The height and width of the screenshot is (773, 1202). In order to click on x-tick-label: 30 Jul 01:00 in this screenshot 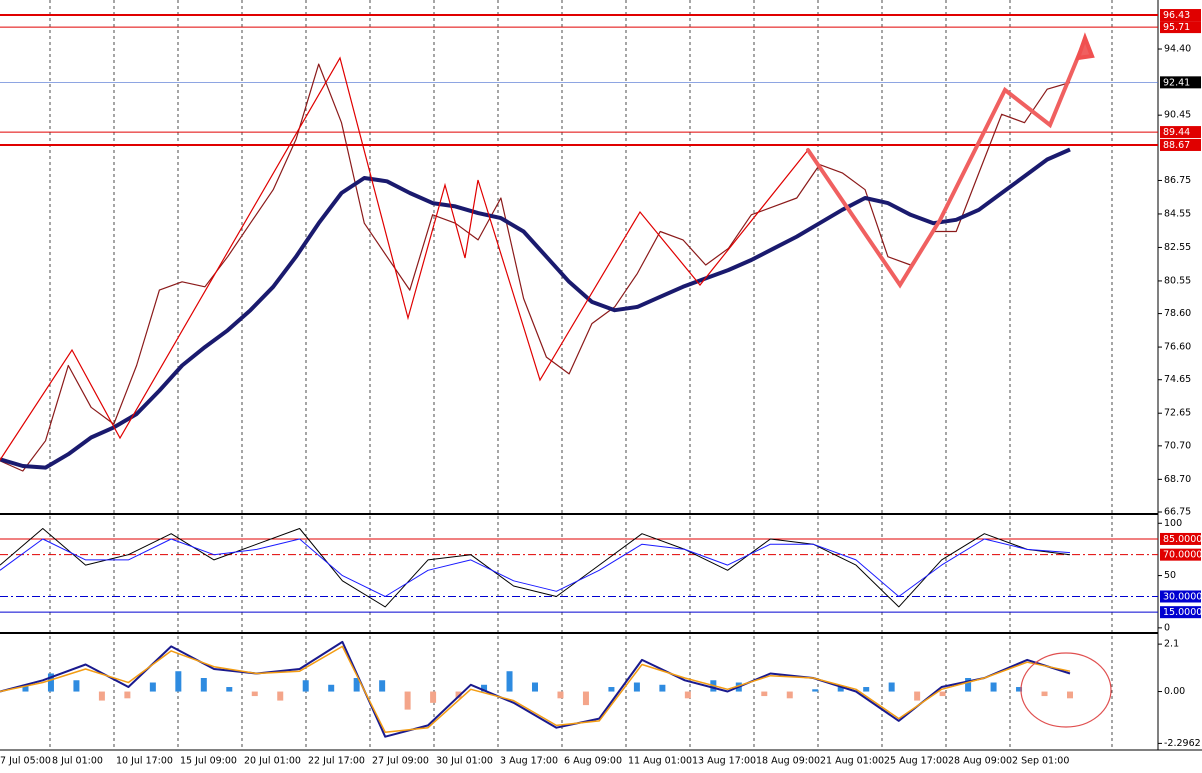, I will do `click(464, 761)`.